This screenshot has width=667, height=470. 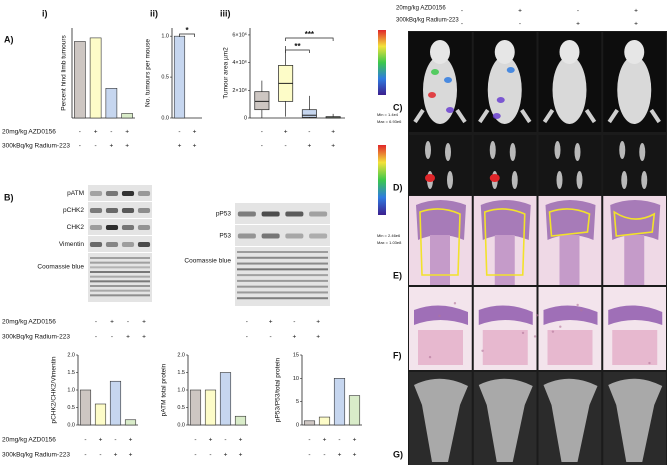 I want to click on panel-label: B), so click(x=9, y=197).